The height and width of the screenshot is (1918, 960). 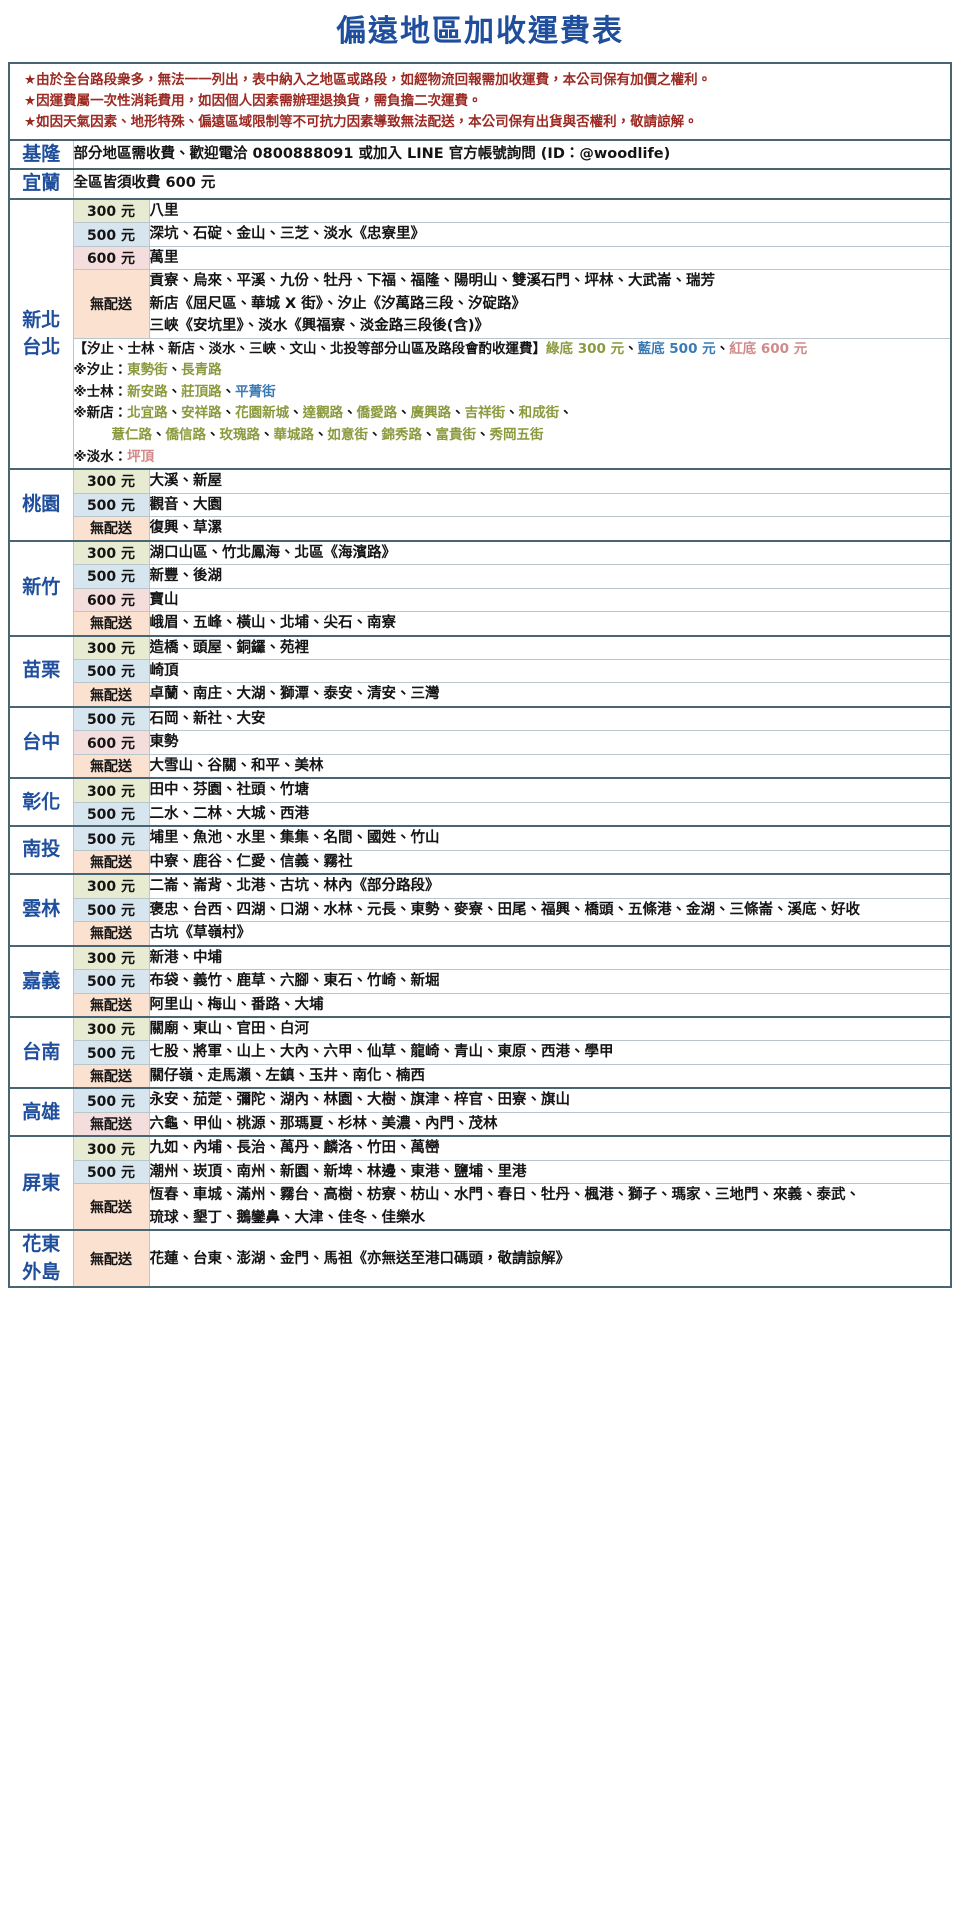 I want to click on table-row: 彰化 300 元田中、芬園、社頭、竹塘, so click(x=480, y=802).